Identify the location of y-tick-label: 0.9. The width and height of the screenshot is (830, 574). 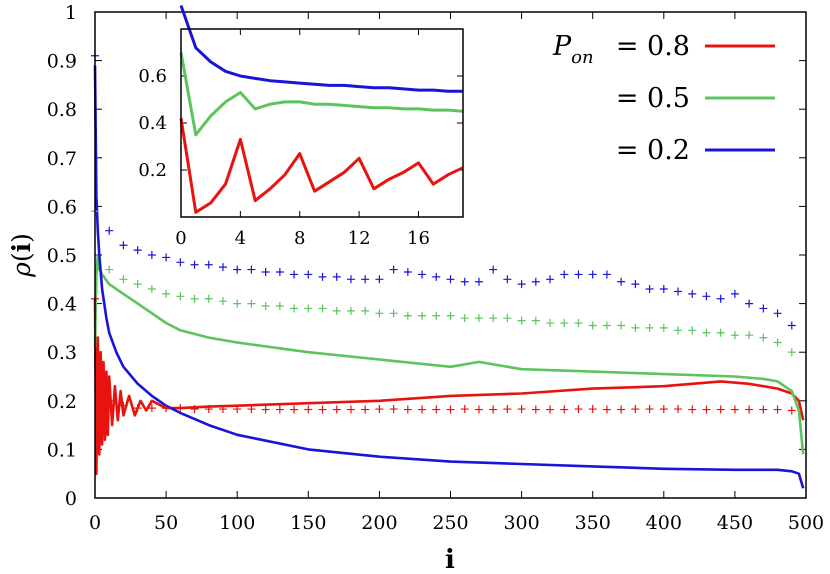
(62, 62).